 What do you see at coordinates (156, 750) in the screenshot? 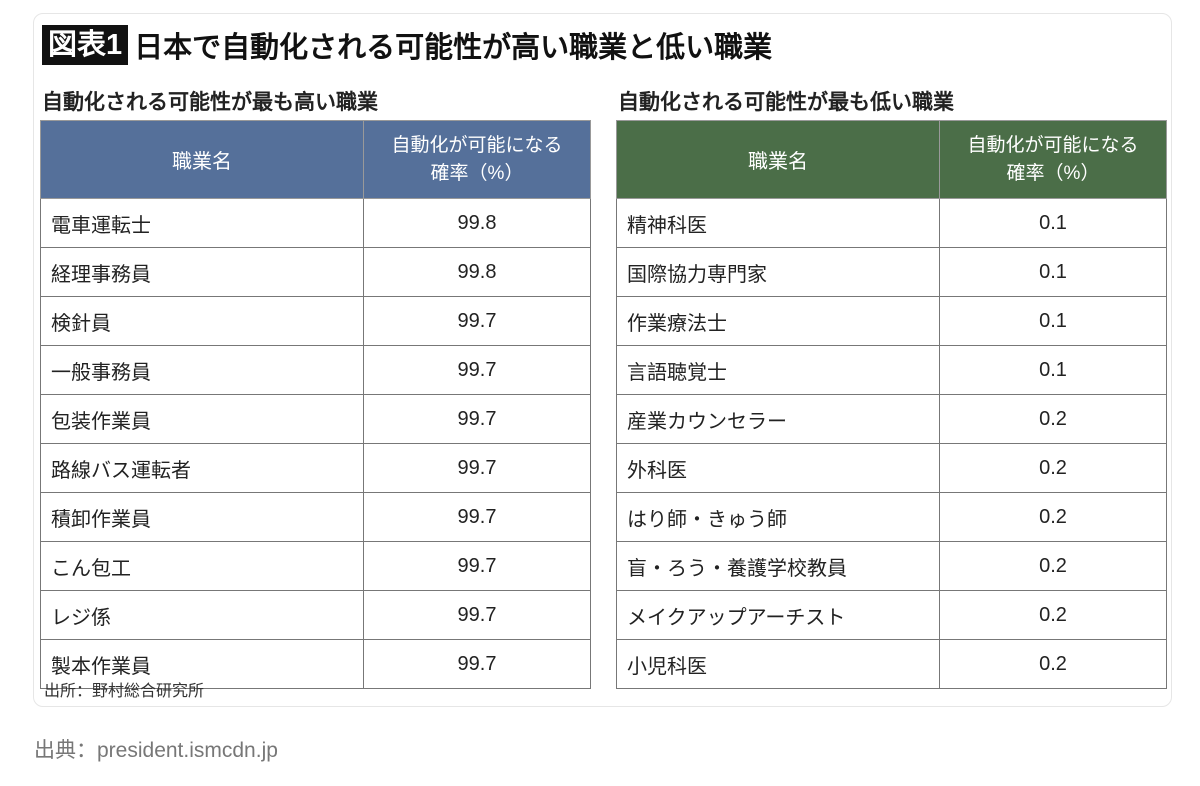
I see `source-caption: 出典：president.ismcdn.jp` at bounding box center [156, 750].